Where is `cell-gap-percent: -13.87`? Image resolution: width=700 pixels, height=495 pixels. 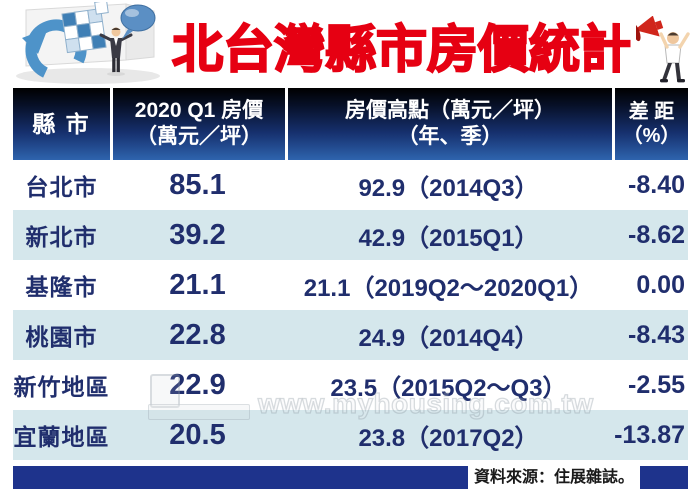 cell-gap-percent: -13.87 is located at coordinates (649, 434).